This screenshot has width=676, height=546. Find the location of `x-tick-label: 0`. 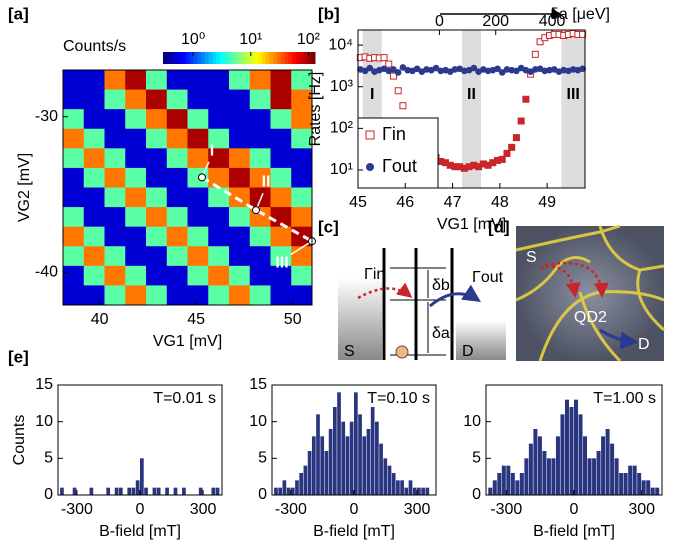

x-tick-label: 0 is located at coordinates (140, 509).